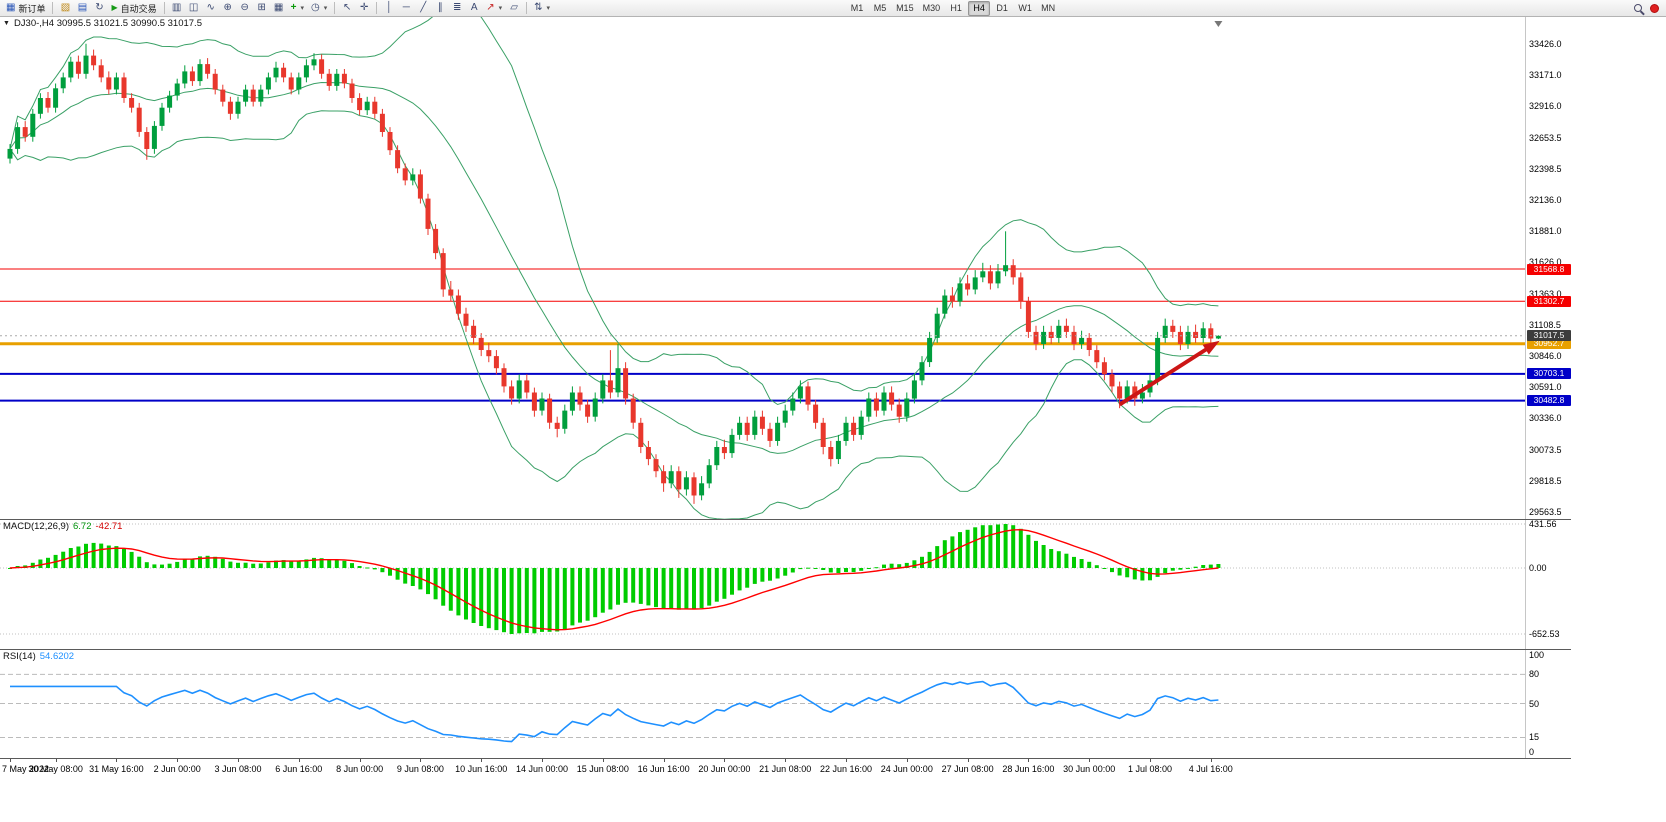 The width and height of the screenshot is (1666, 822). What do you see at coordinates (109, 526) in the screenshot?
I see `macd-signal-value: -42.71` at bounding box center [109, 526].